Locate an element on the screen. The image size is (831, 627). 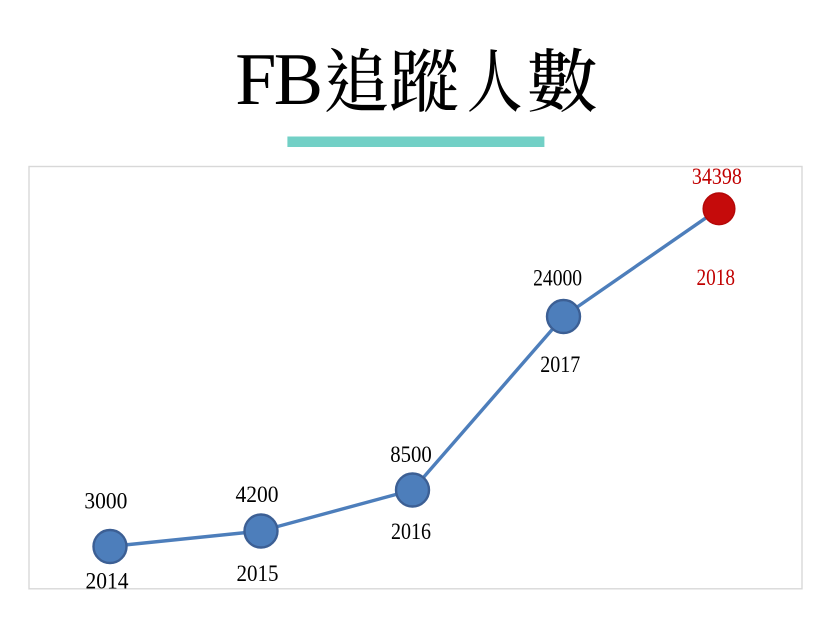
svg-text: 2014 is located at coordinates (107, 581).